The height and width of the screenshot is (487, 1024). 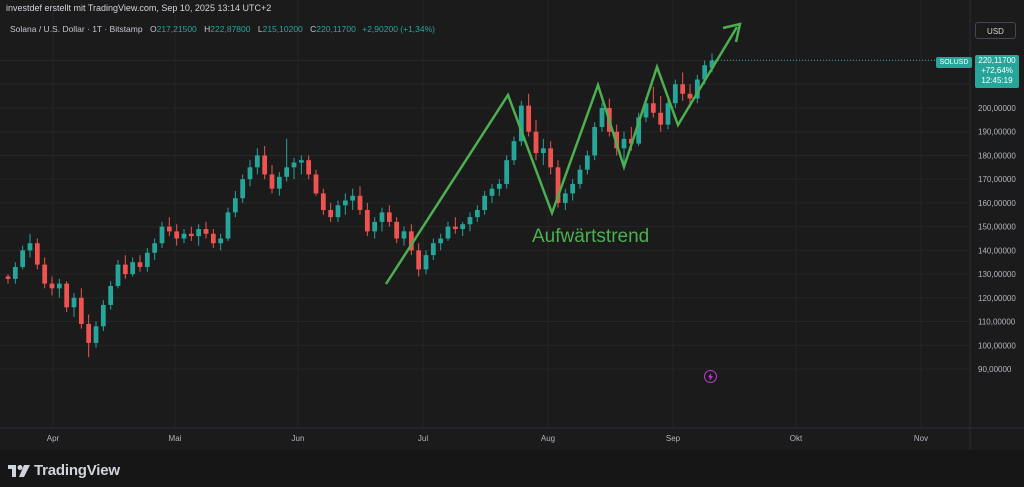 What do you see at coordinates (997, 132) in the screenshot?
I see `y-tick-label: 190,00000` at bounding box center [997, 132].